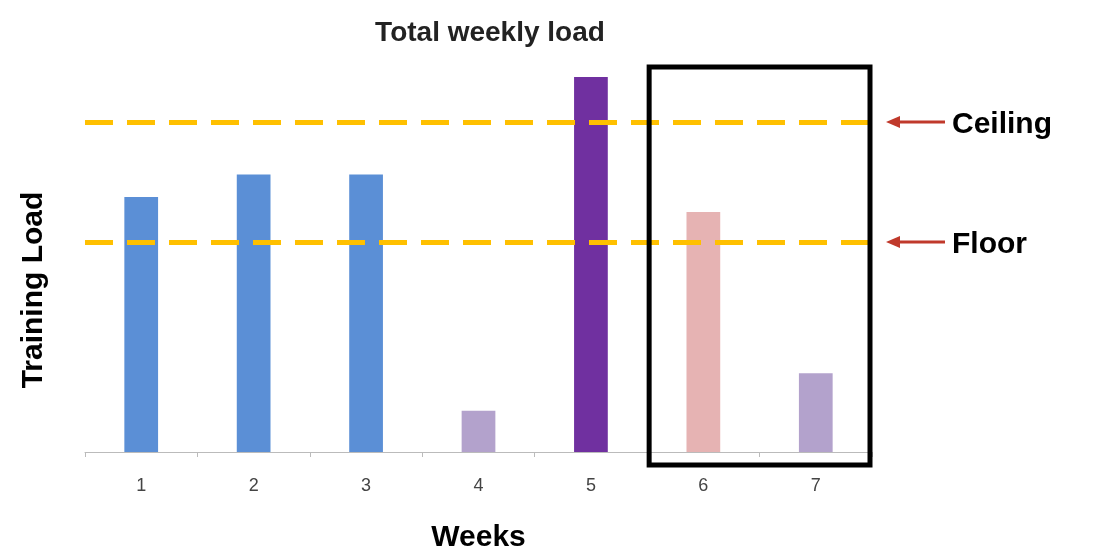 This screenshot has height=555, width=1094. Describe the element at coordinates (490, 31) in the screenshot. I see `chart-title: Total weekly load` at that location.